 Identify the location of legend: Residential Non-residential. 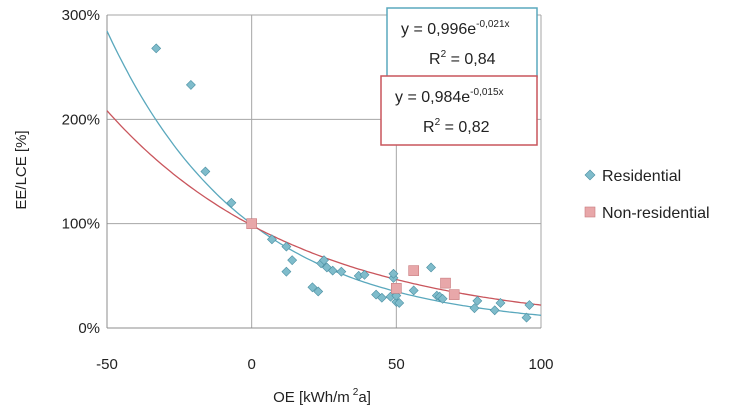
(647, 195).